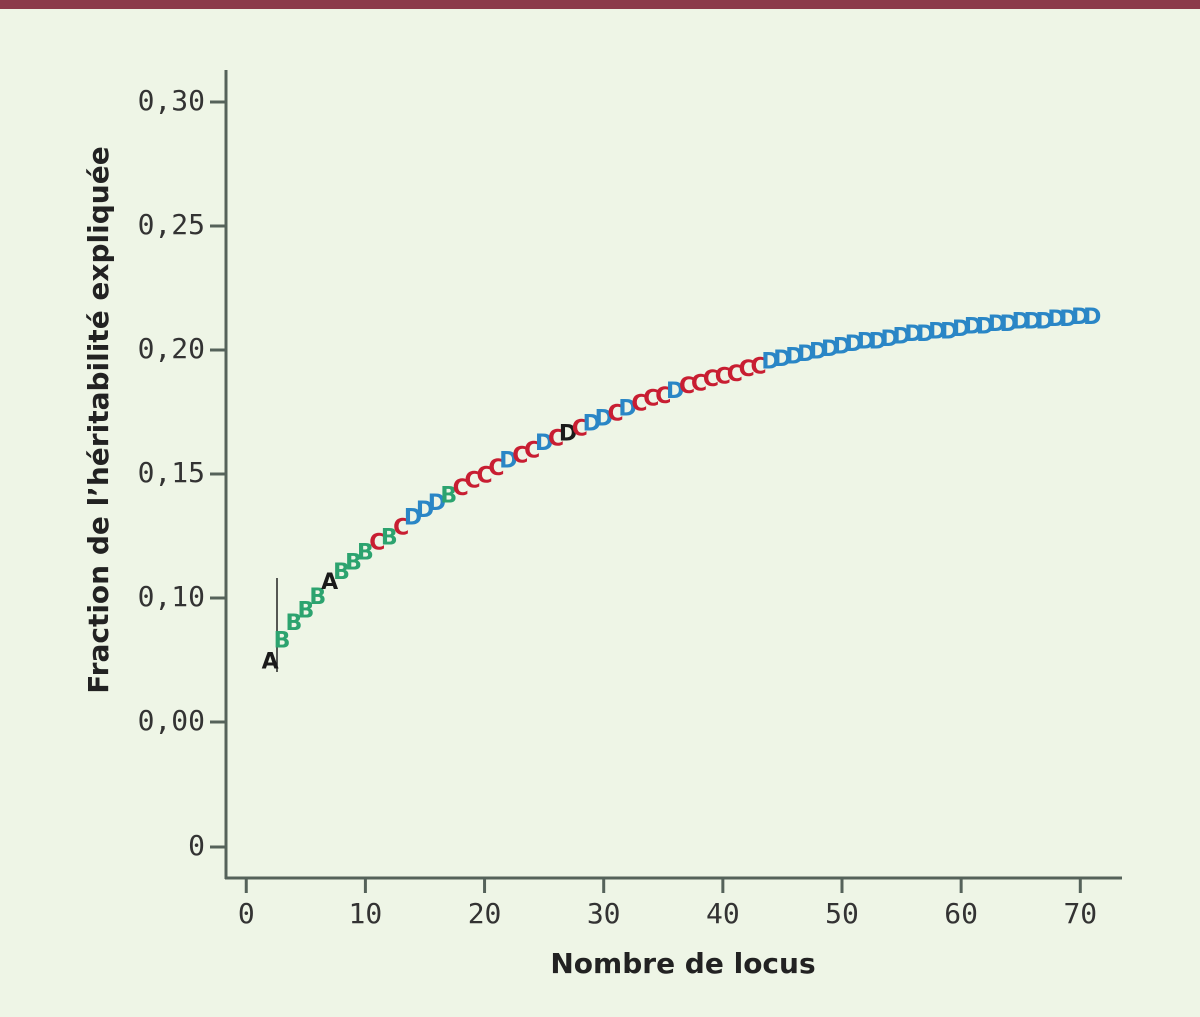 This screenshot has height=1017, width=1200. Describe the element at coordinates (1080, 913) in the screenshot. I see `x-tick-label: 70` at that location.